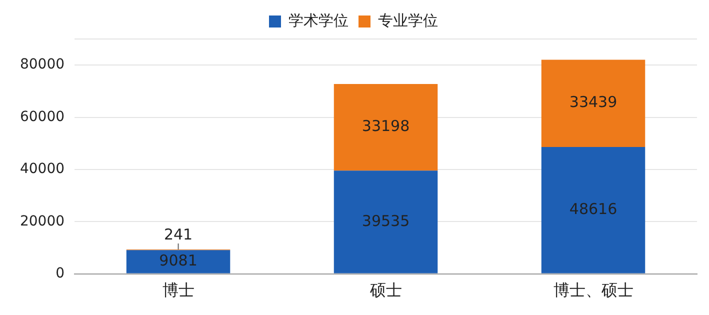 This screenshot has width=709, height=315. Describe the element at coordinates (42, 169) in the screenshot. I see `y-tick-label: 40000` at that location.